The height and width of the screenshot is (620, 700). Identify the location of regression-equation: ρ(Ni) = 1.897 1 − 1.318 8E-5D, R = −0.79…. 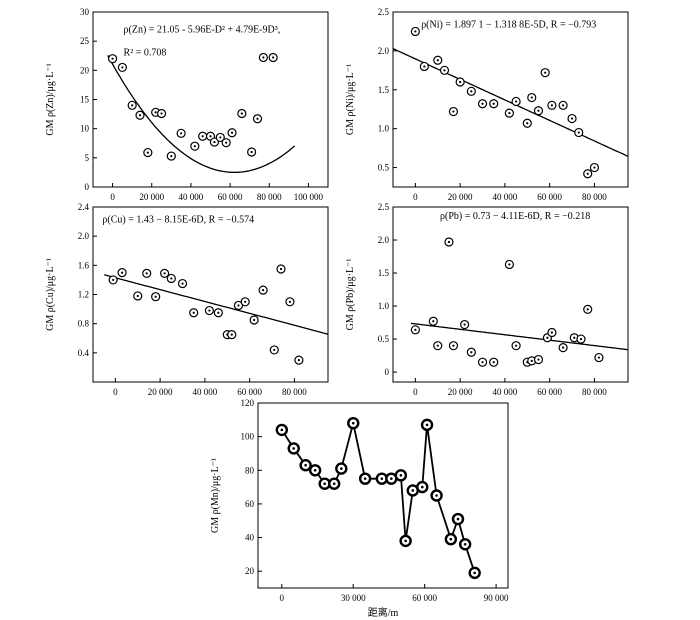
(508, 24).